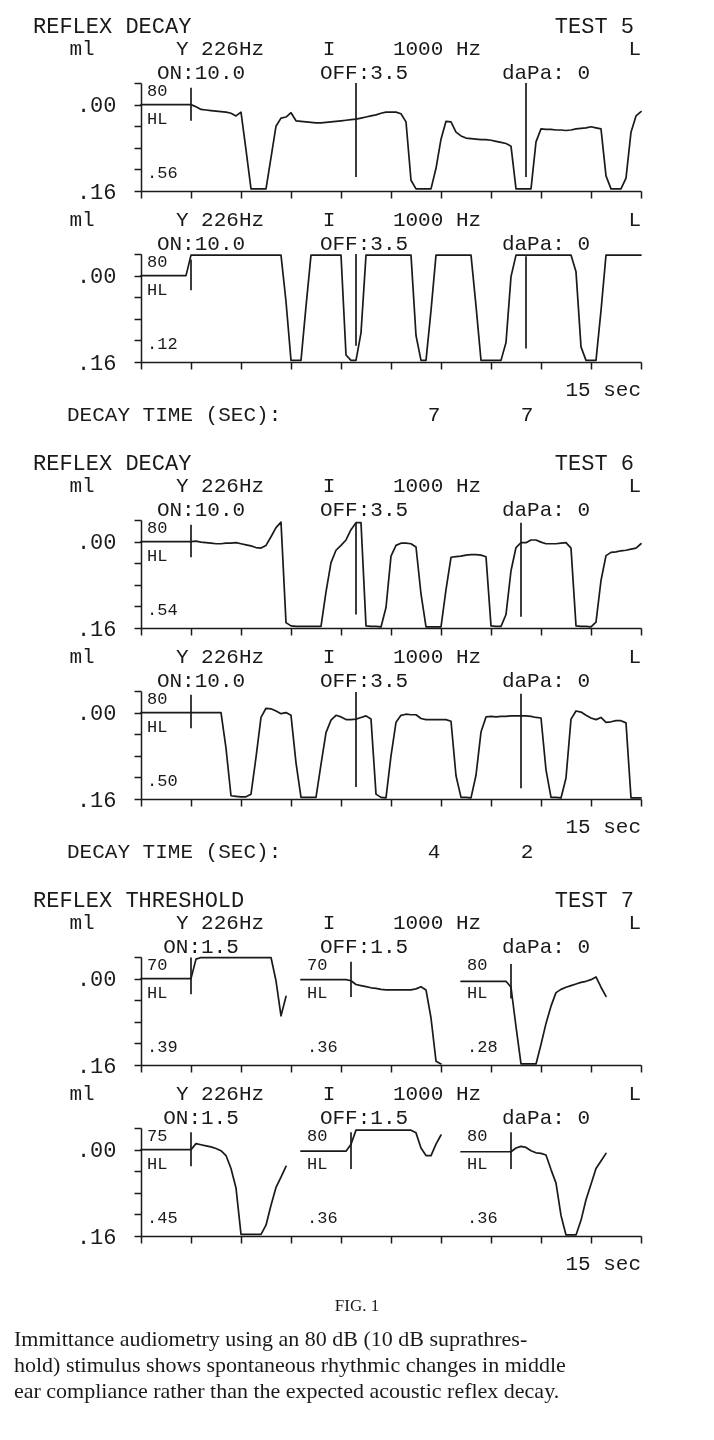 Image resolution: width=714 pixels, height=1440 pixels. I want to click on text: ear compliance rather than the expected acoustic reflex decay., so click(287, 1390).